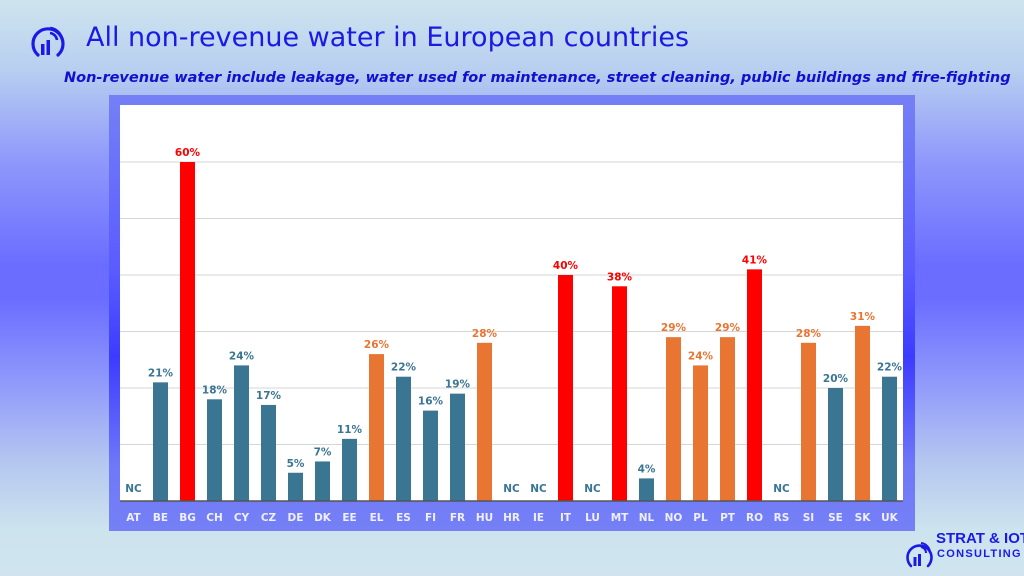 The height and width of the screenshot is (576, 1024). Describe the element at coordinates (188, 153) in the screenshot. I see `data-label-bg: 60%` at that location.